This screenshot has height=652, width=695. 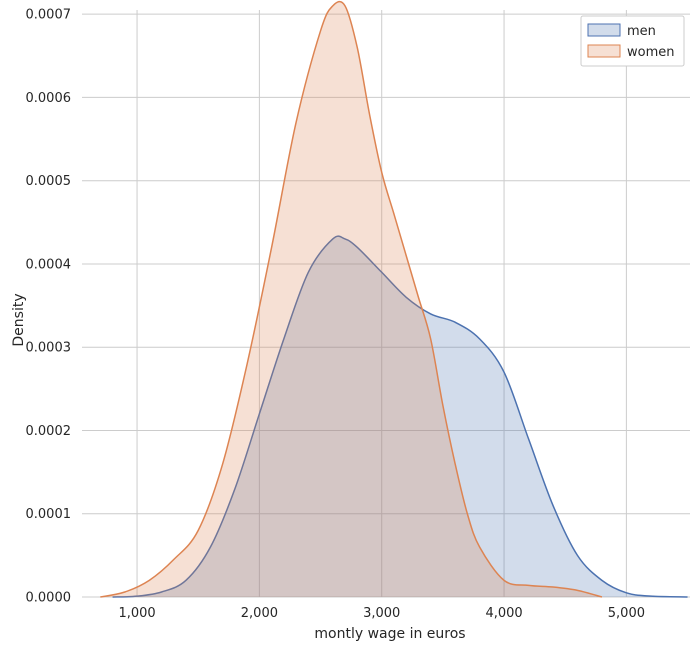 I want to click on legend: men women, so click(x=632, y=41).